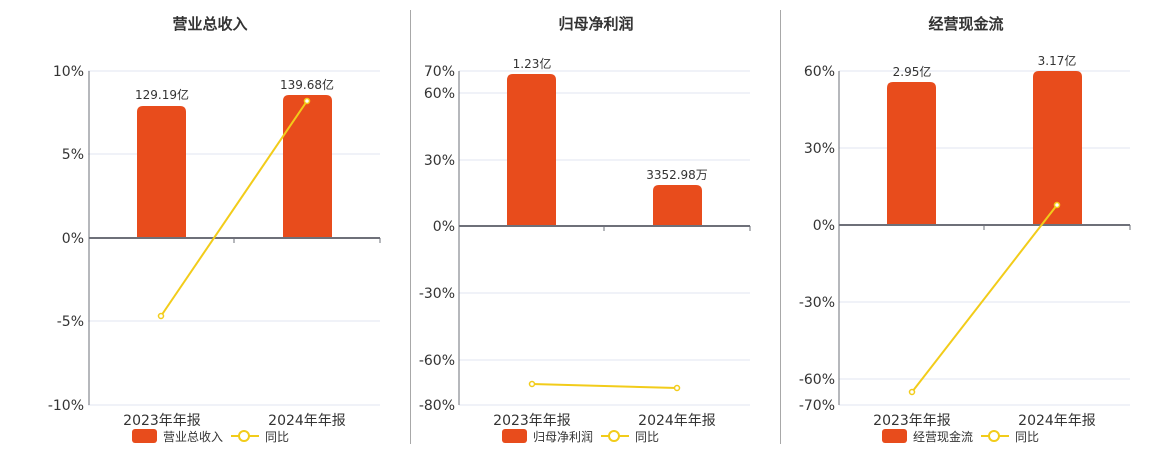 The height and width of the screenshot is (450, 1160). What do you see at coordinates (439, 72) in the screenshot?
I see `y-tick-label: 70%` at bounding box center [439, 72].